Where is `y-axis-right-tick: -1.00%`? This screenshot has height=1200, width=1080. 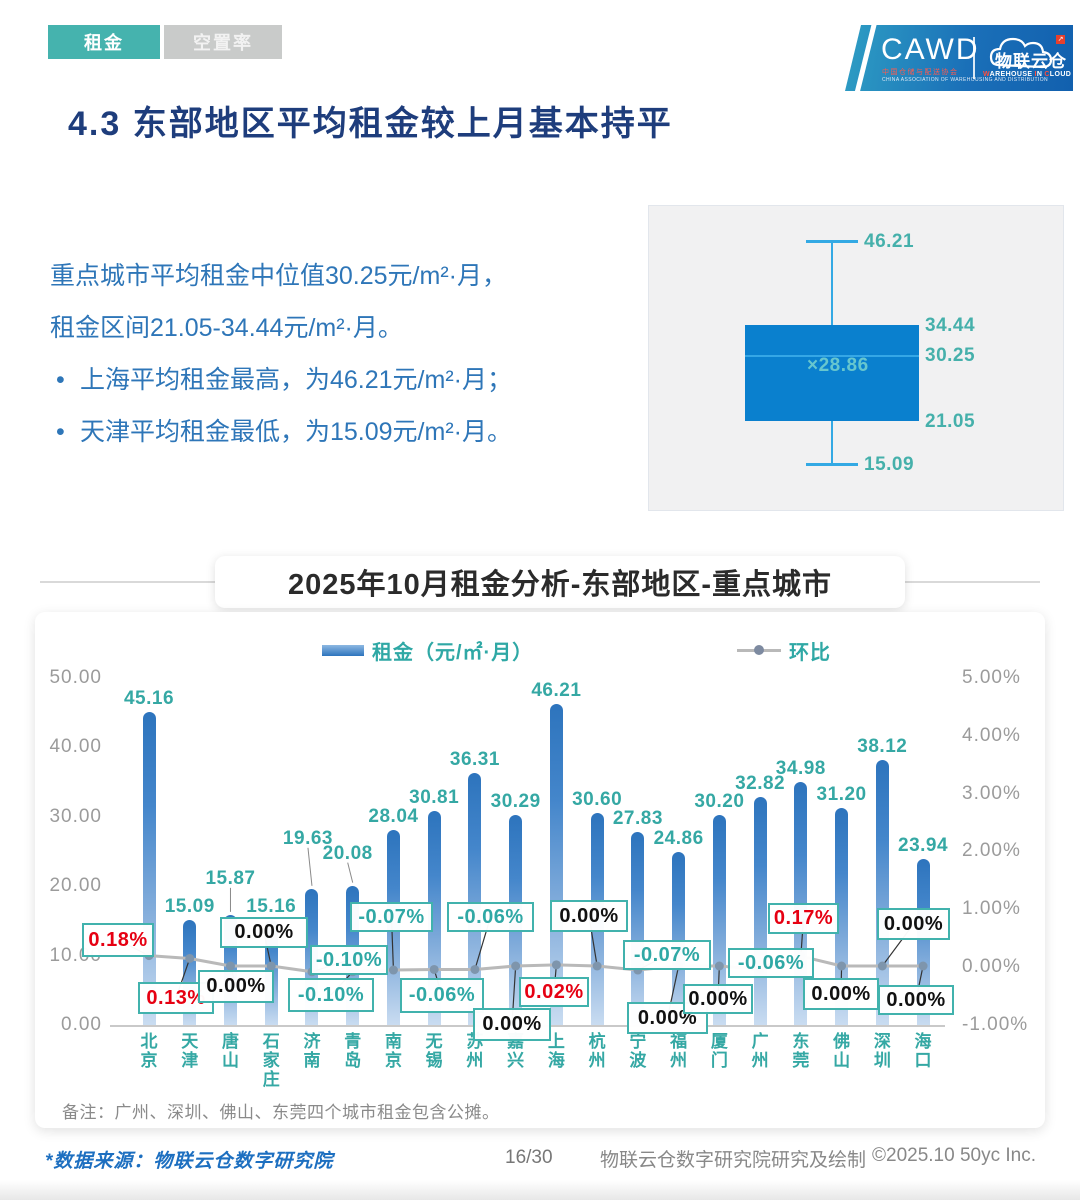
y-axis-right-tick: -1.00% is located at coordinates (995, 1024).